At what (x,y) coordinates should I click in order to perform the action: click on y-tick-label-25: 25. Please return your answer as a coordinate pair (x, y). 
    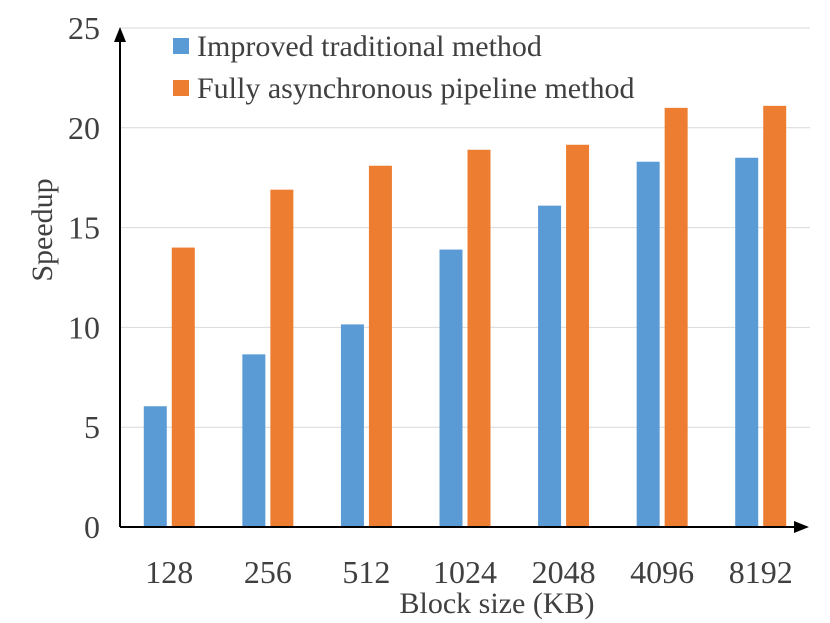
    Looking at the image, I should click on (84, 28).